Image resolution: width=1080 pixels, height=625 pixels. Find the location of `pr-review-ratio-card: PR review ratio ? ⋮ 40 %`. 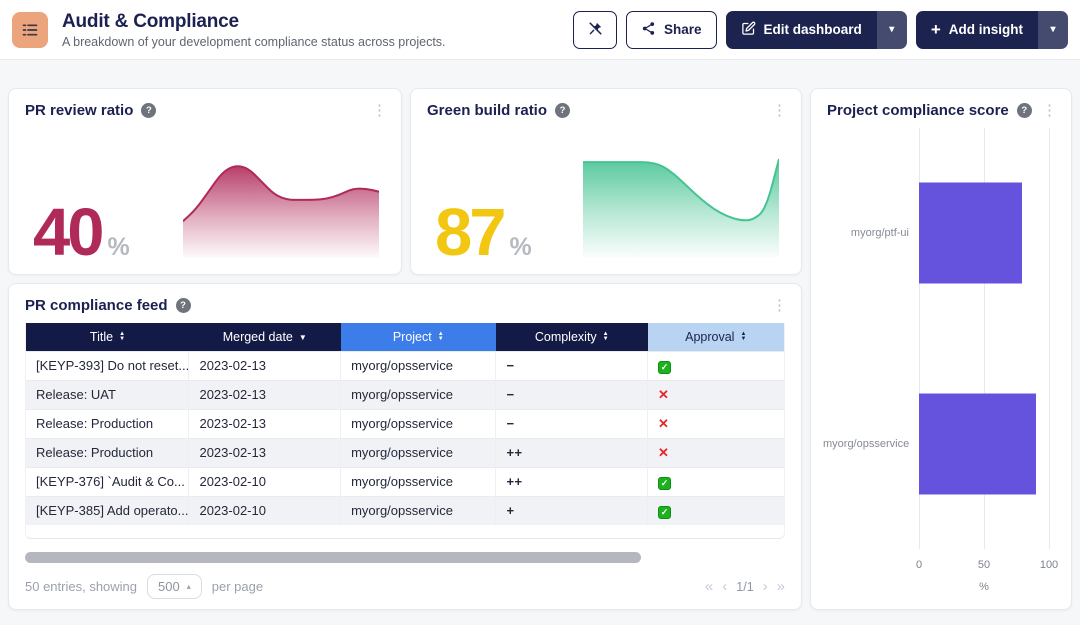

pr-review-ratio-card: PR review ratio ? ⋮ 40 % is located at coordinates (205, 181).